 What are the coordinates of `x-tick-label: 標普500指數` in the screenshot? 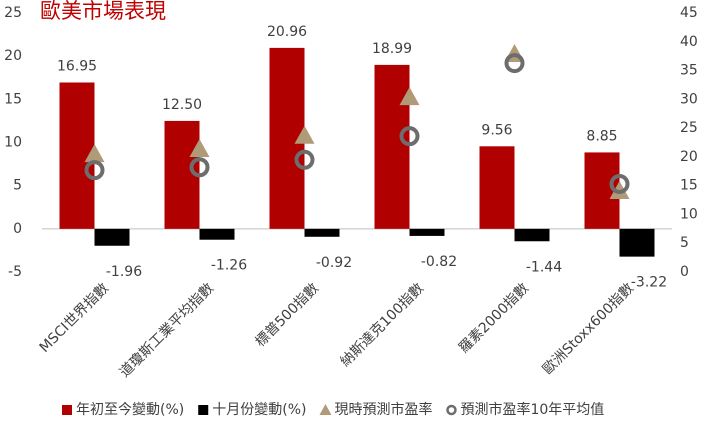 It's located at (287, 315).